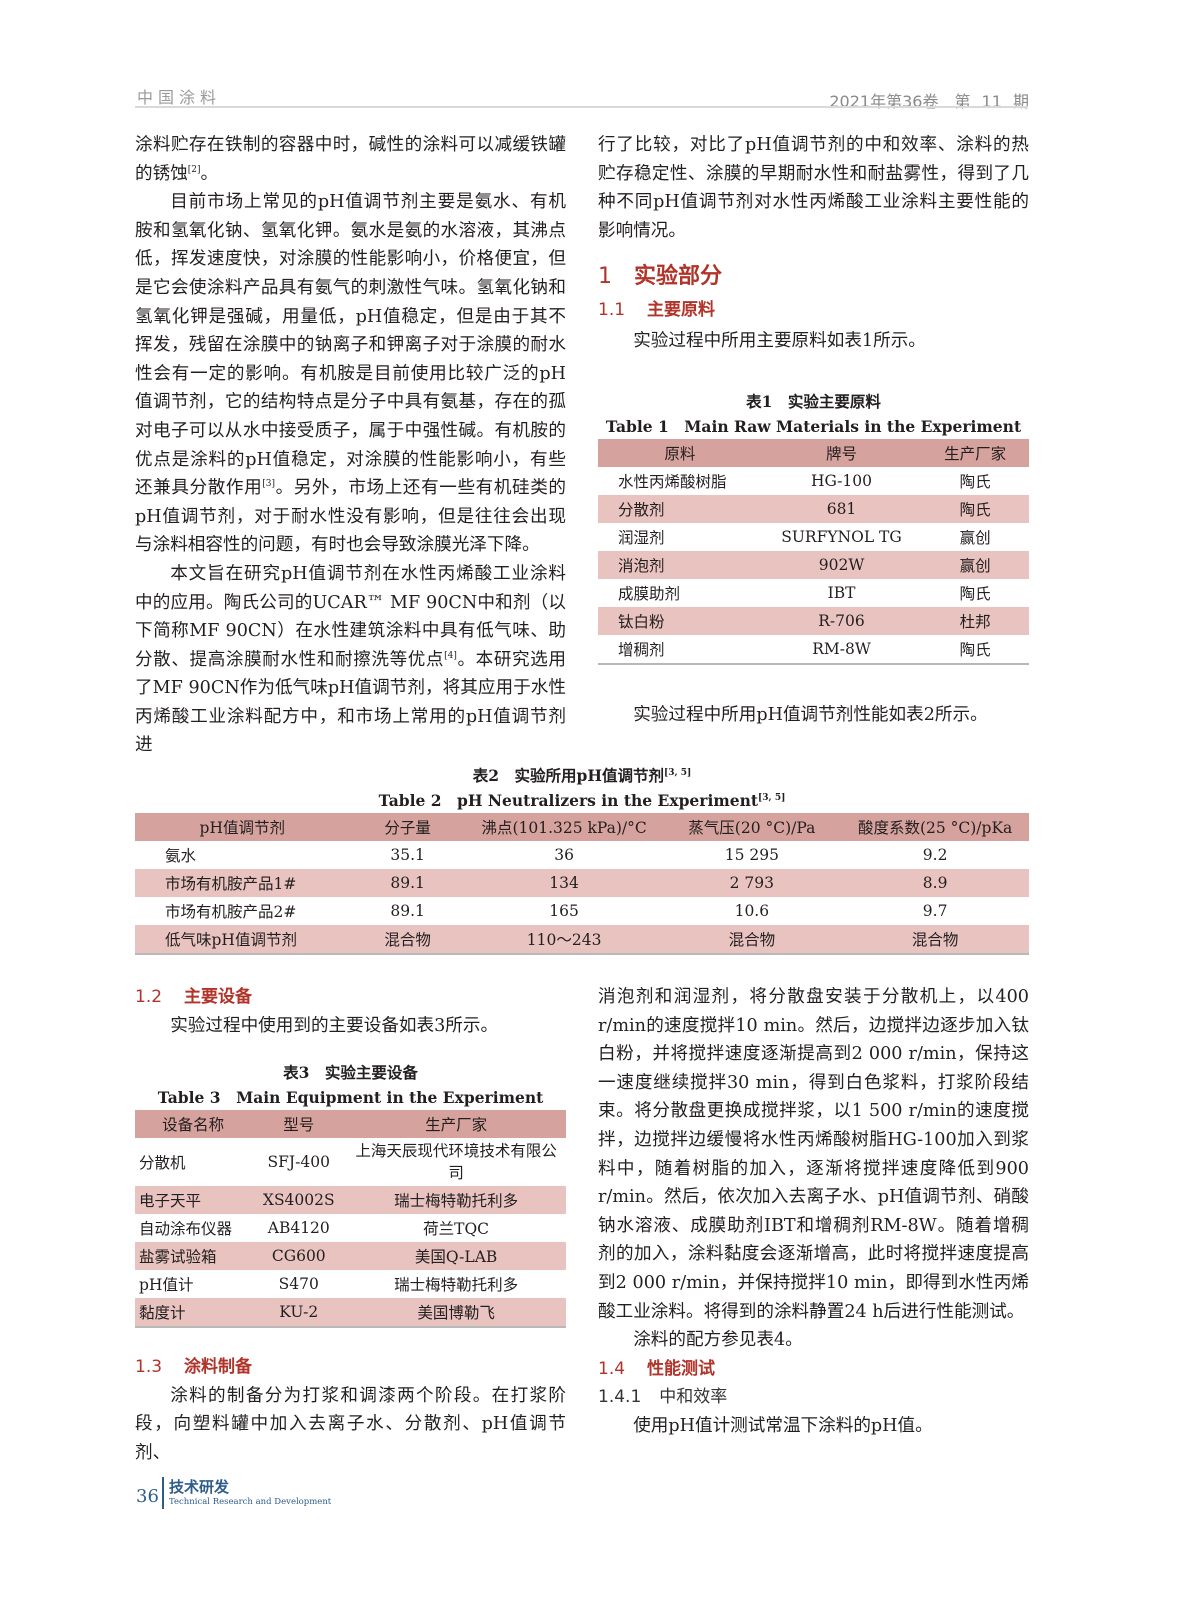 The height and width of the screenshot is (1600, 1187). Describe the element at coordinates (162, 1313) in the screenshot. I see `table-cell: 黏度计` at that location.